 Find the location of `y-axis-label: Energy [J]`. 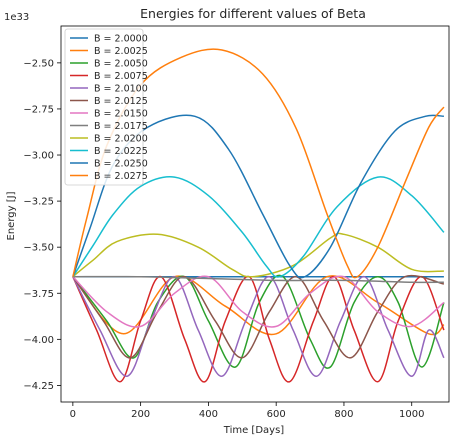

y-axis-label: Energy [J] is located at coordinates (11, 215).